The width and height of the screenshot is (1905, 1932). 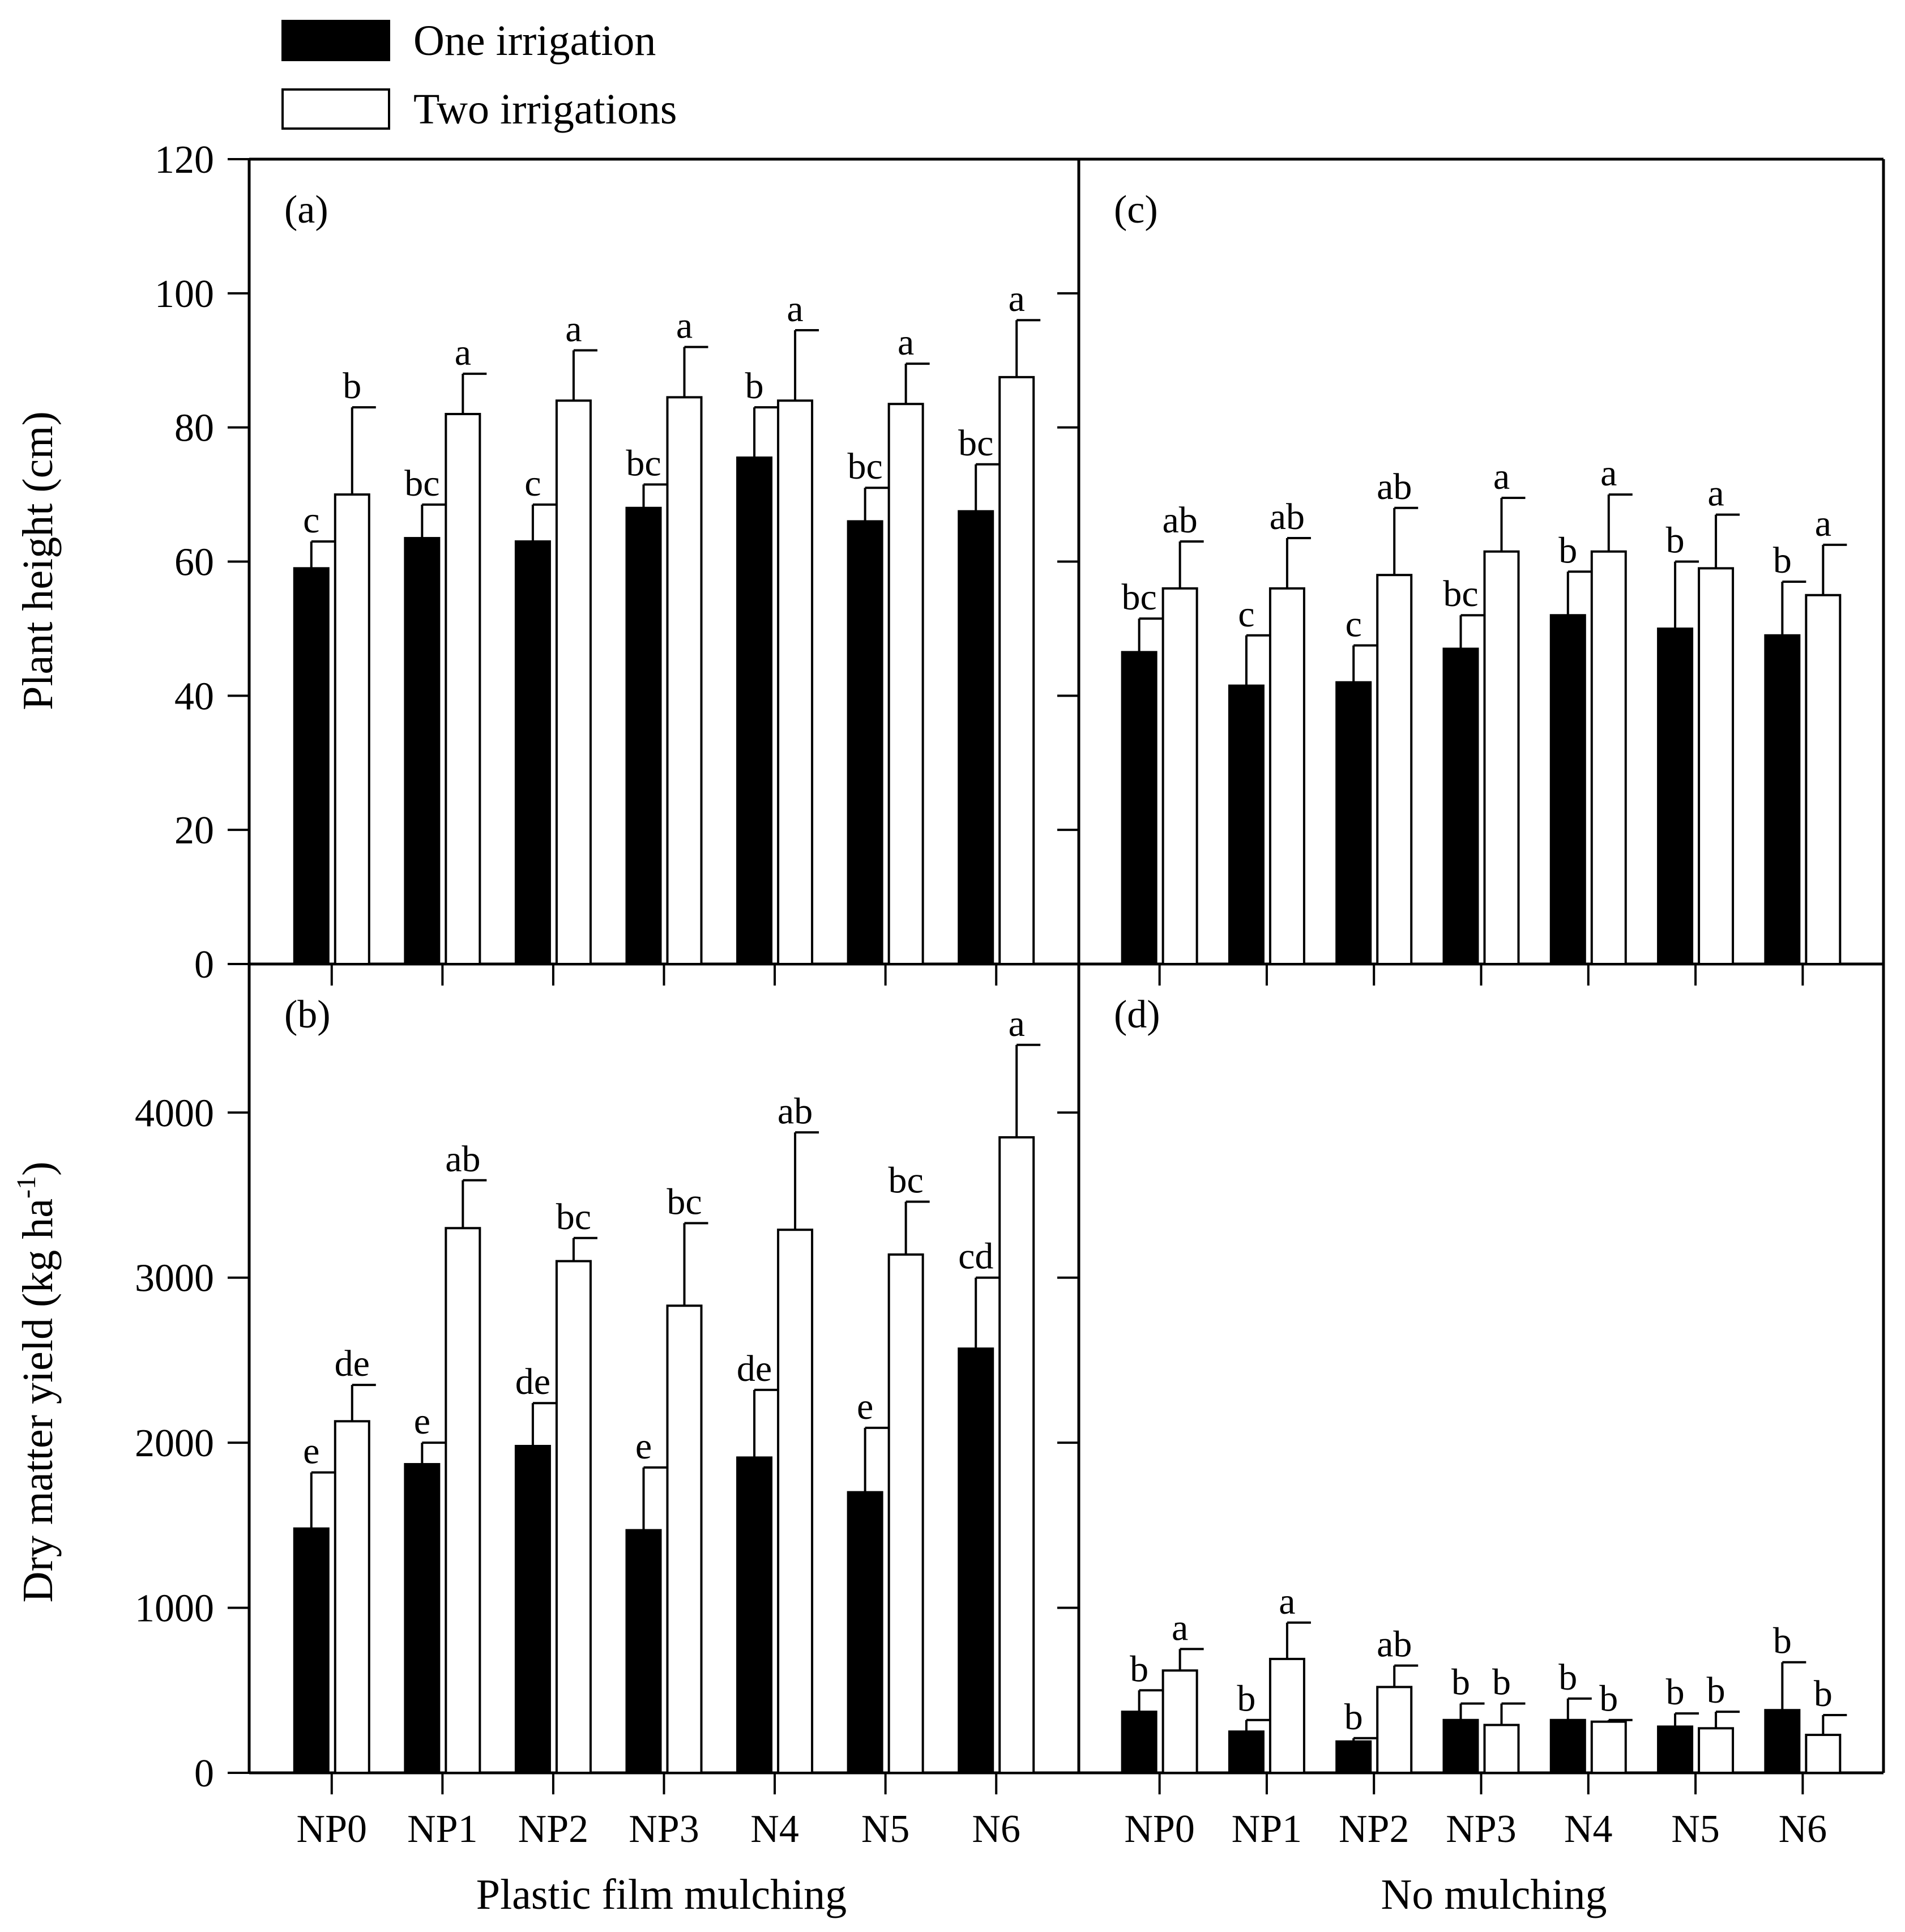 I want to click on y-axis-title-dry-matter-yield-superscript: -1, so click(x=26, y=1187).